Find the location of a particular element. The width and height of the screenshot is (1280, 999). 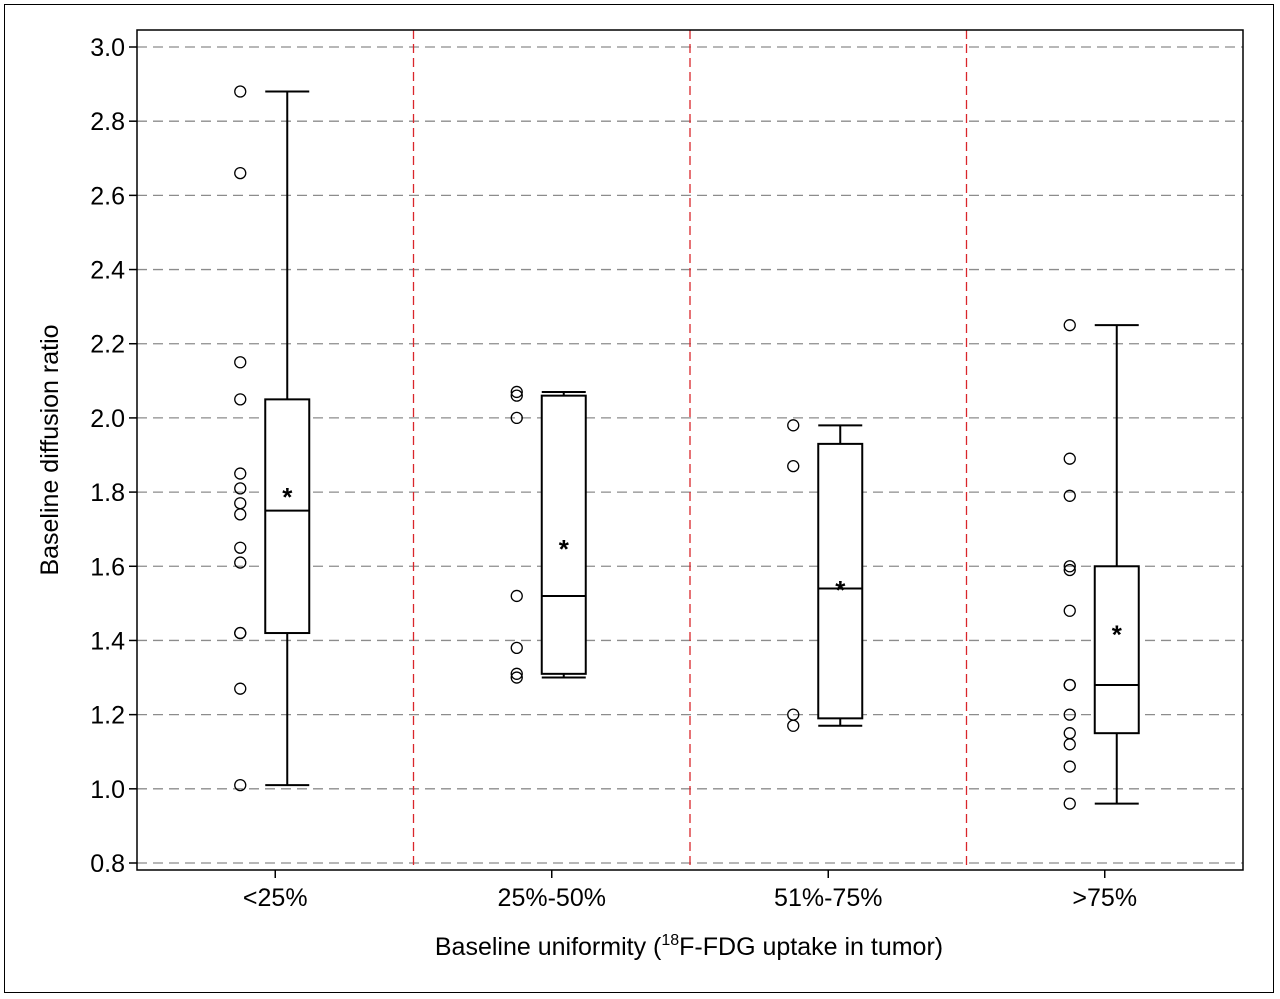

x-axis-label-suffix: F-FDG uptake in tumor) is located at coordinates (811, 947).